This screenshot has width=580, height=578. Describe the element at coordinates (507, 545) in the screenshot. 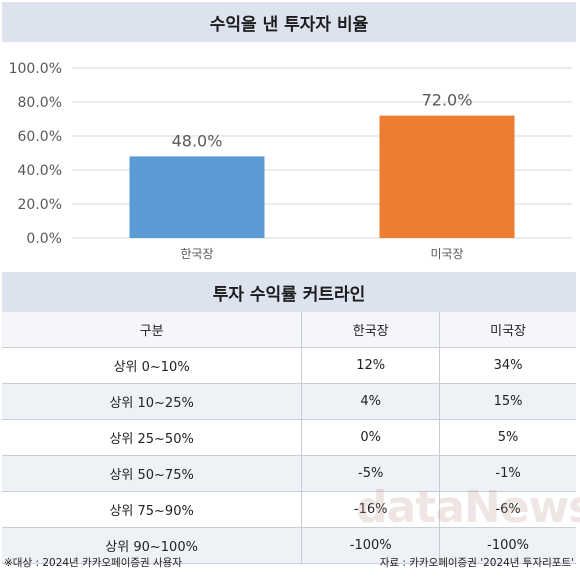

I see `us-value: -100%` at that location.